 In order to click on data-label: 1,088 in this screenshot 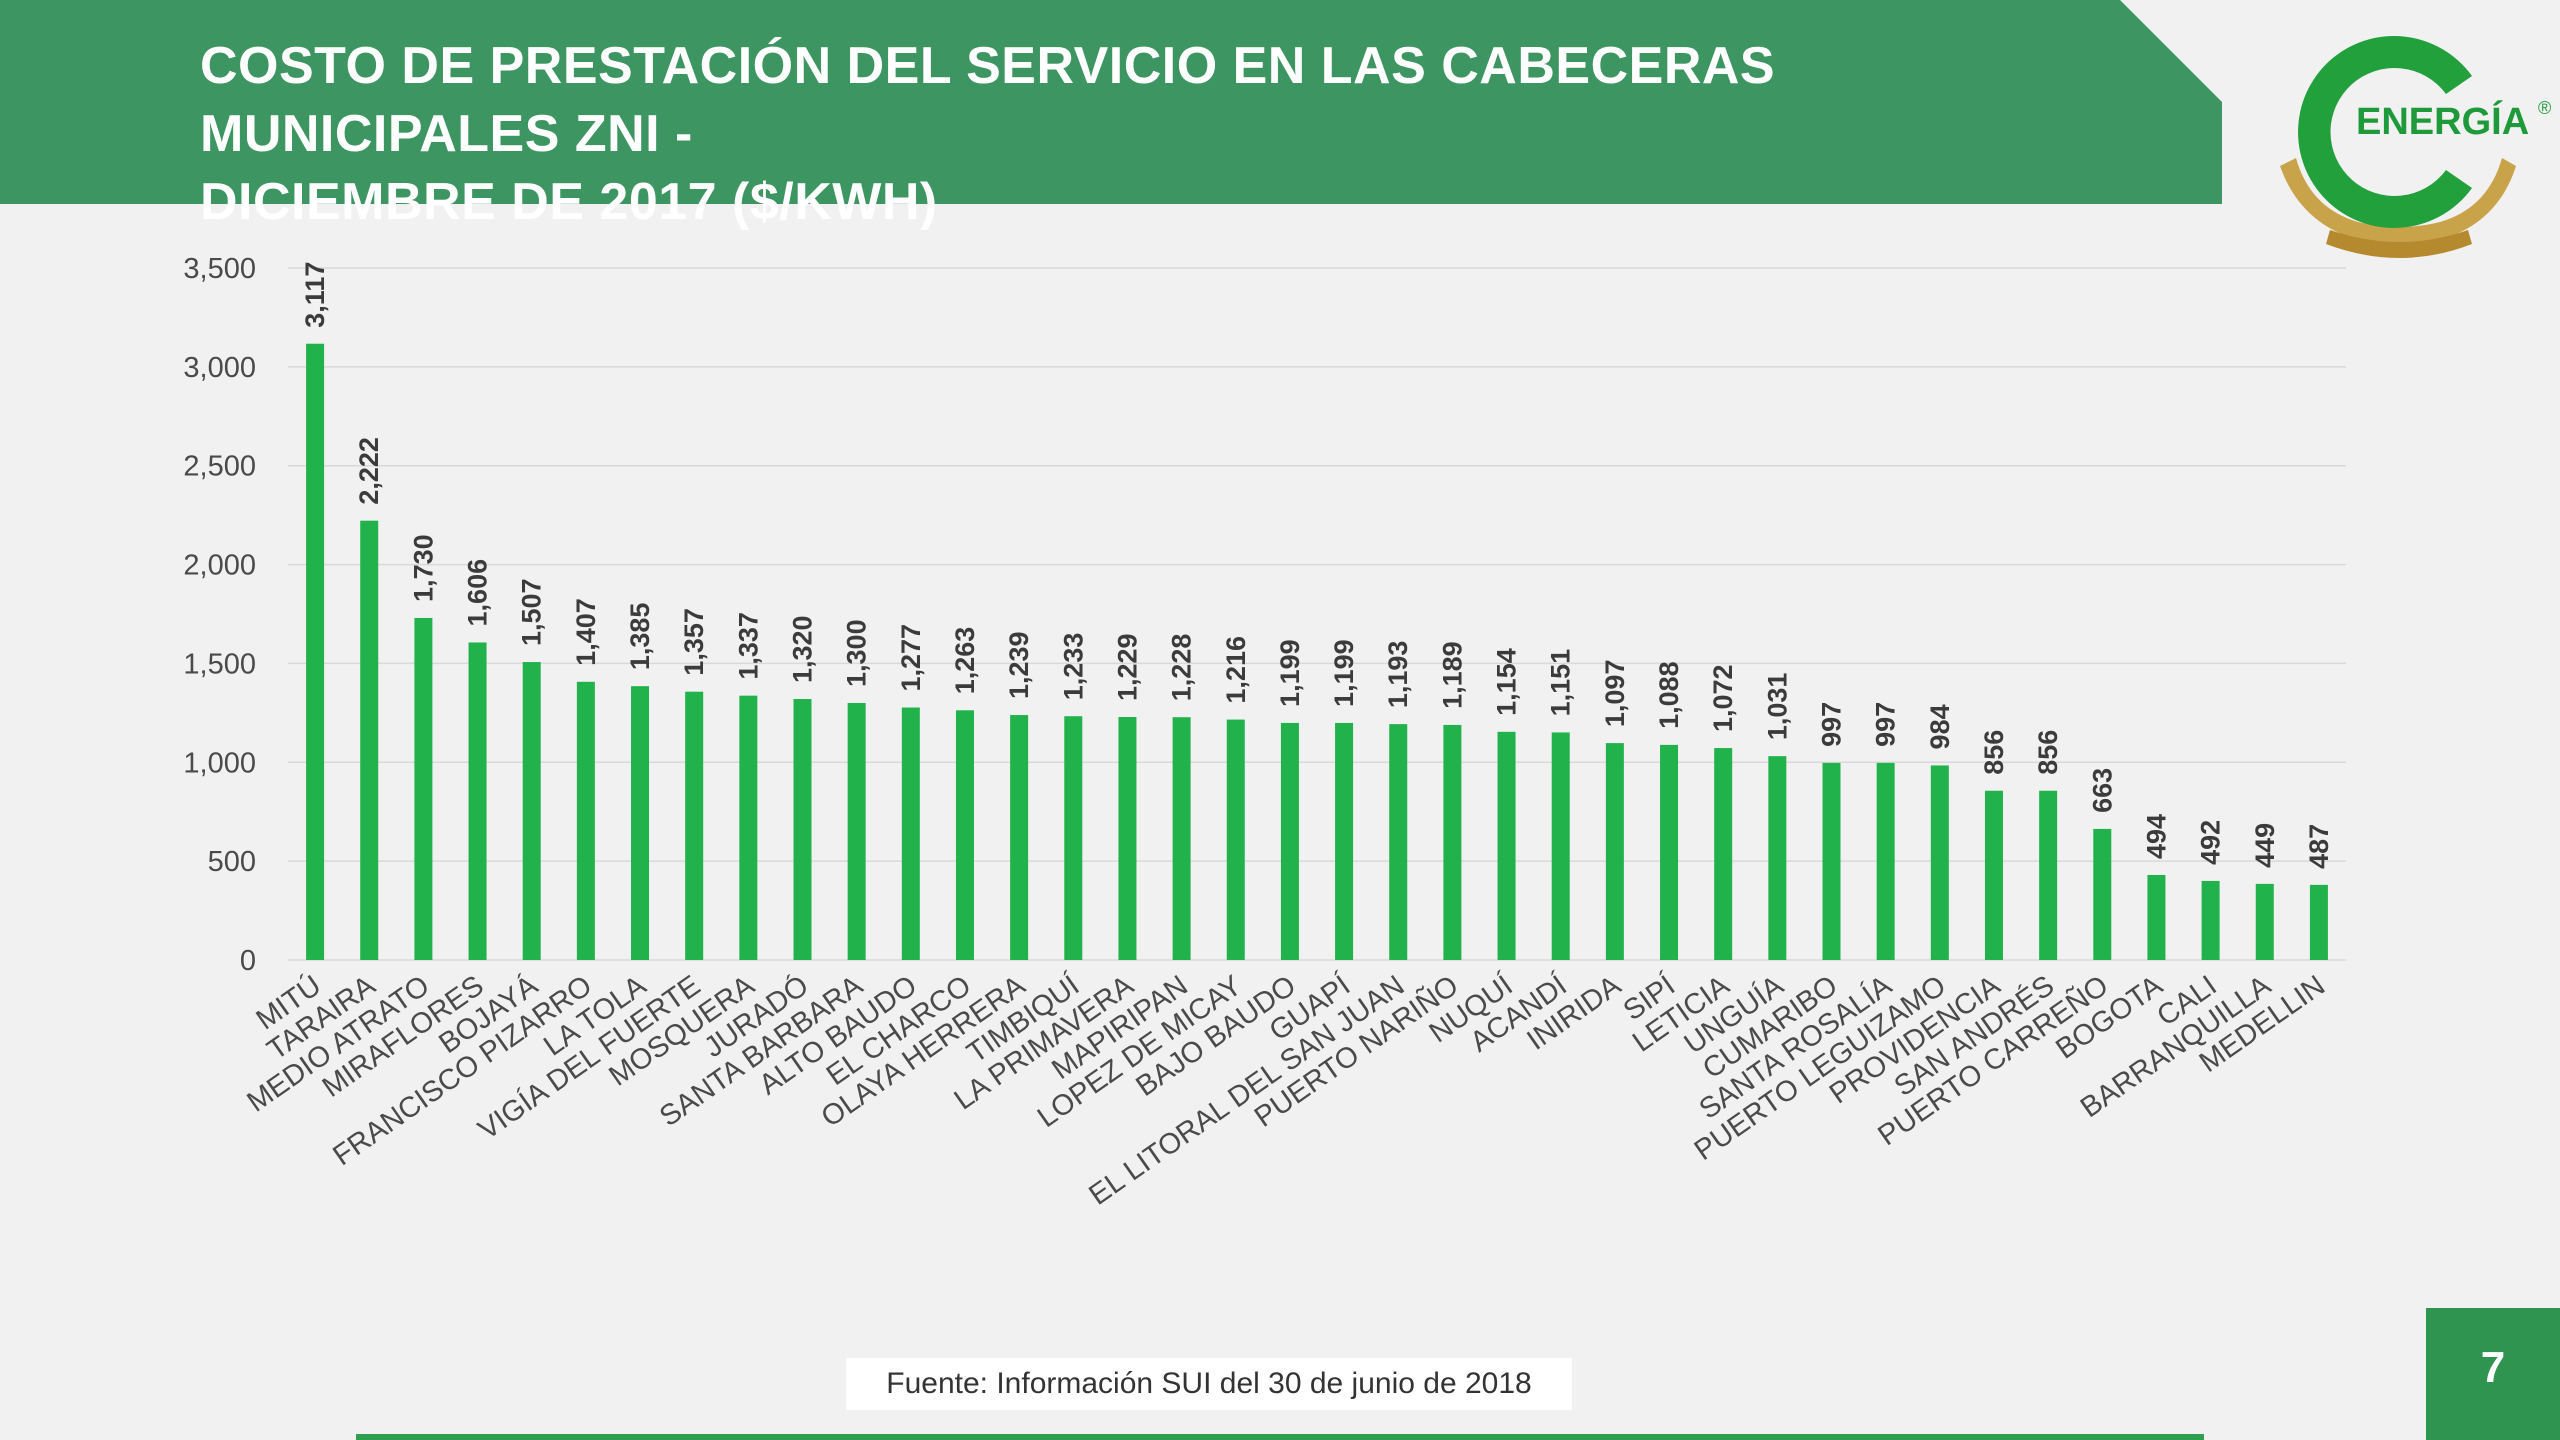, I will do `click(1669, 695)`.